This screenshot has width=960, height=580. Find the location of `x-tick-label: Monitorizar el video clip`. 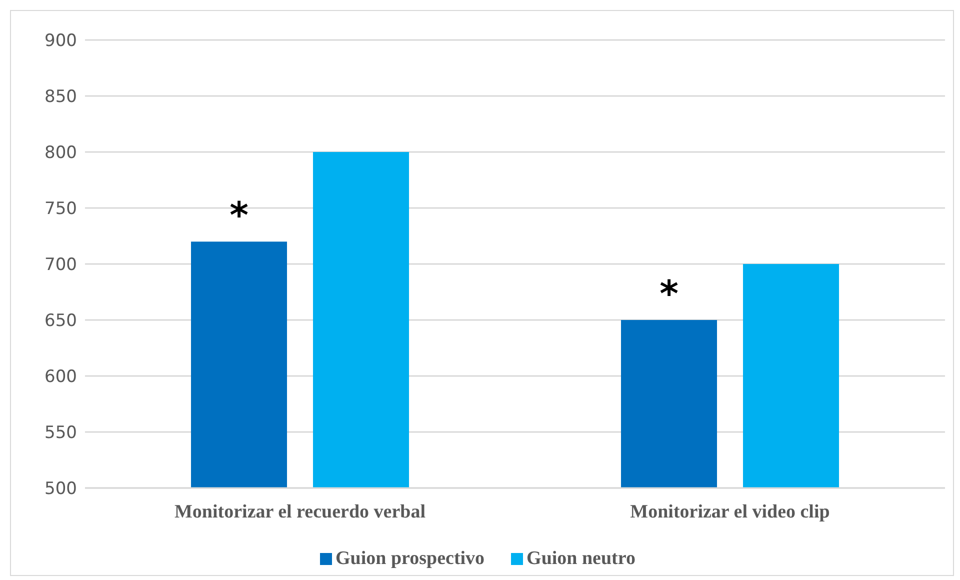

x-tick-label: Monitorizar el video clip is located at coordinates (730, 511).